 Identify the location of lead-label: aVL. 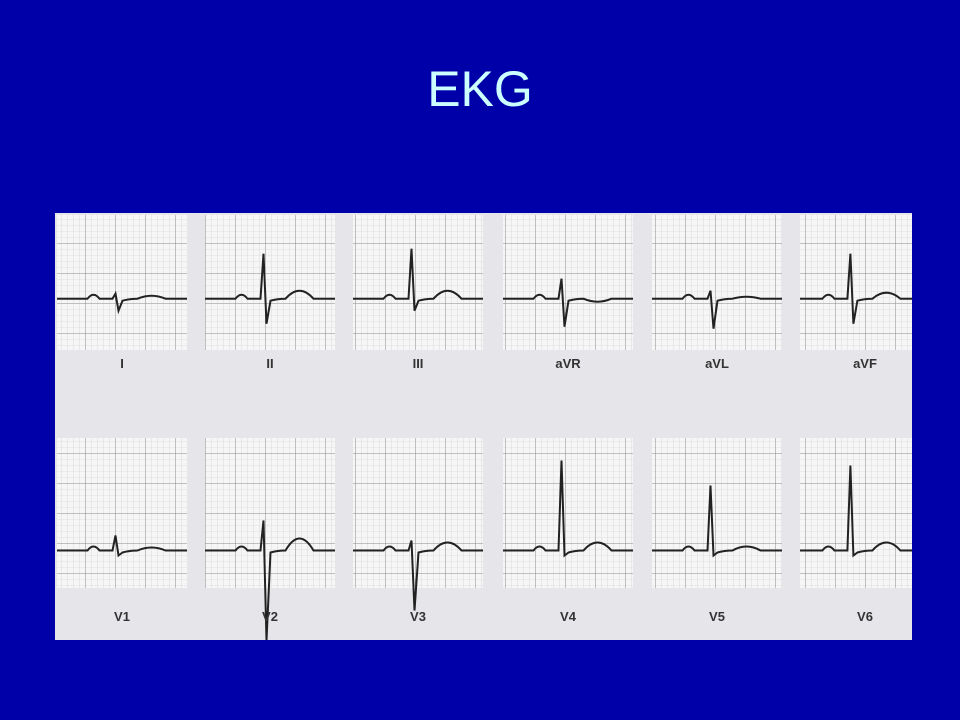
(717, 363).